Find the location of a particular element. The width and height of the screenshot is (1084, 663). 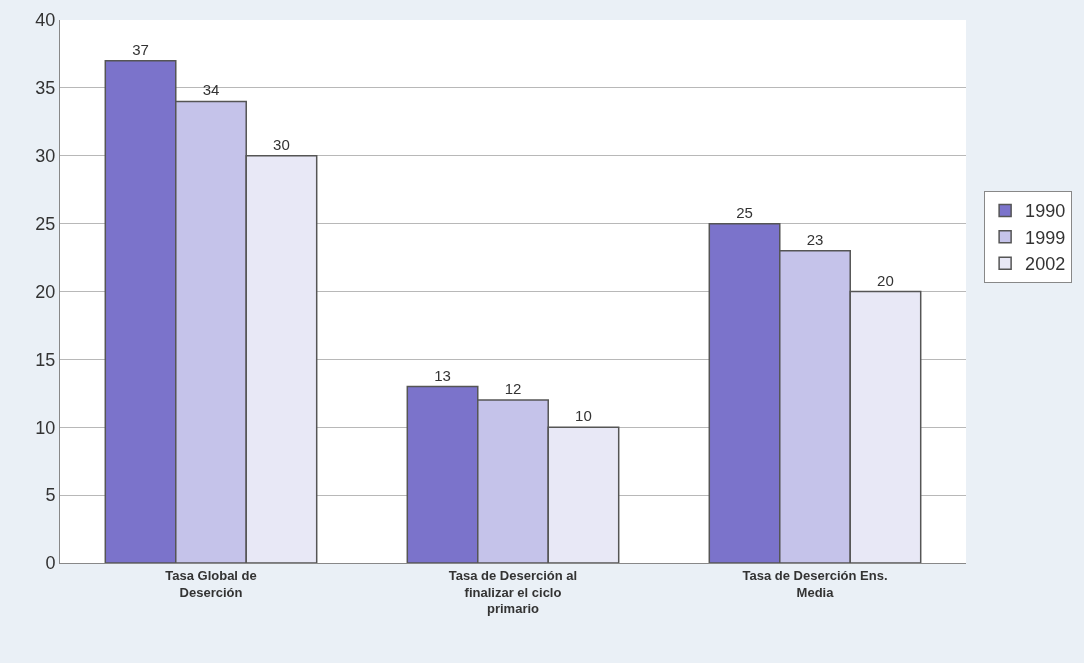

y-tick-label: 15 is located at coordinates (45, 359).